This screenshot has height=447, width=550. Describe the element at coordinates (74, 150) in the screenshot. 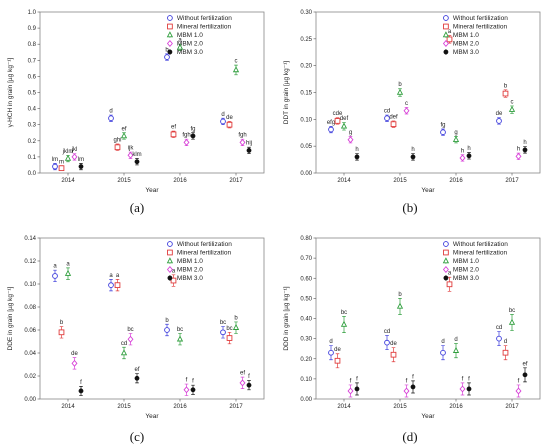

I see `significance-label: jkl` at that location.